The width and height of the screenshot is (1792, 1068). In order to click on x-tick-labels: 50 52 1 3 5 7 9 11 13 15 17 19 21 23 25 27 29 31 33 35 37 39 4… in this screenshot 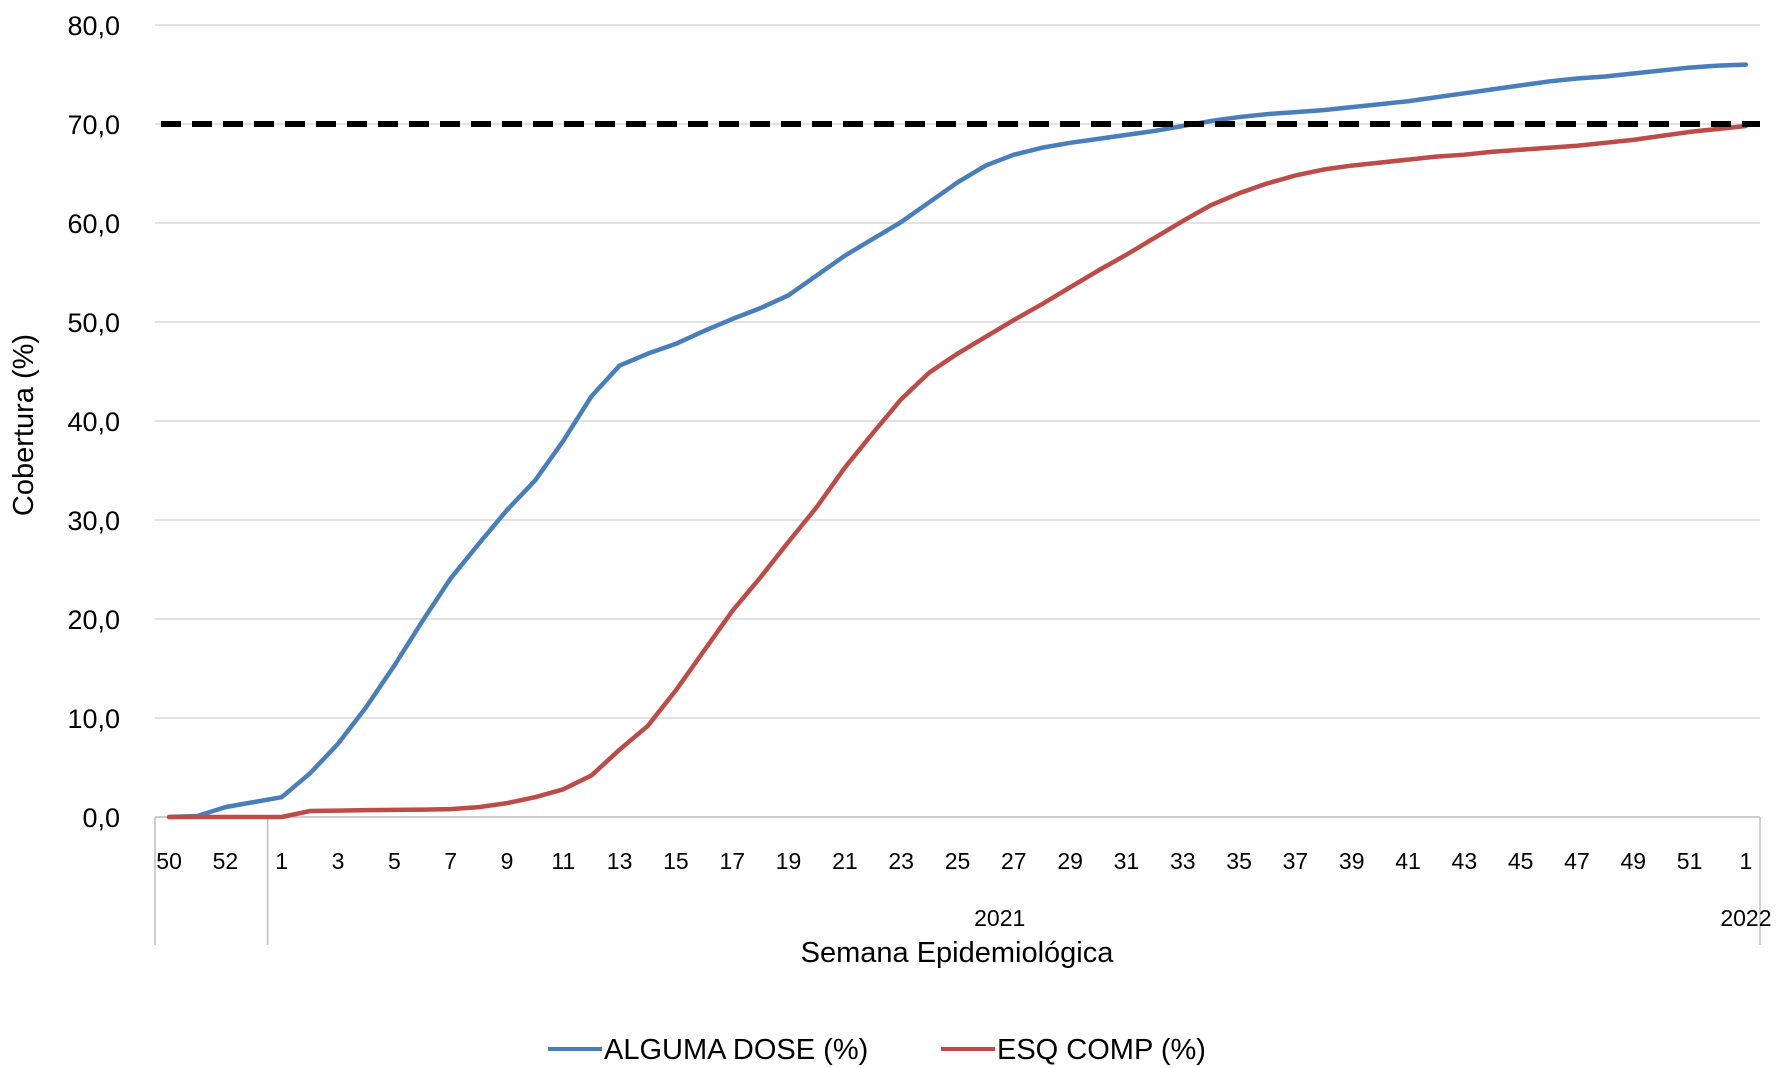, I will do `click(954, 861)`.